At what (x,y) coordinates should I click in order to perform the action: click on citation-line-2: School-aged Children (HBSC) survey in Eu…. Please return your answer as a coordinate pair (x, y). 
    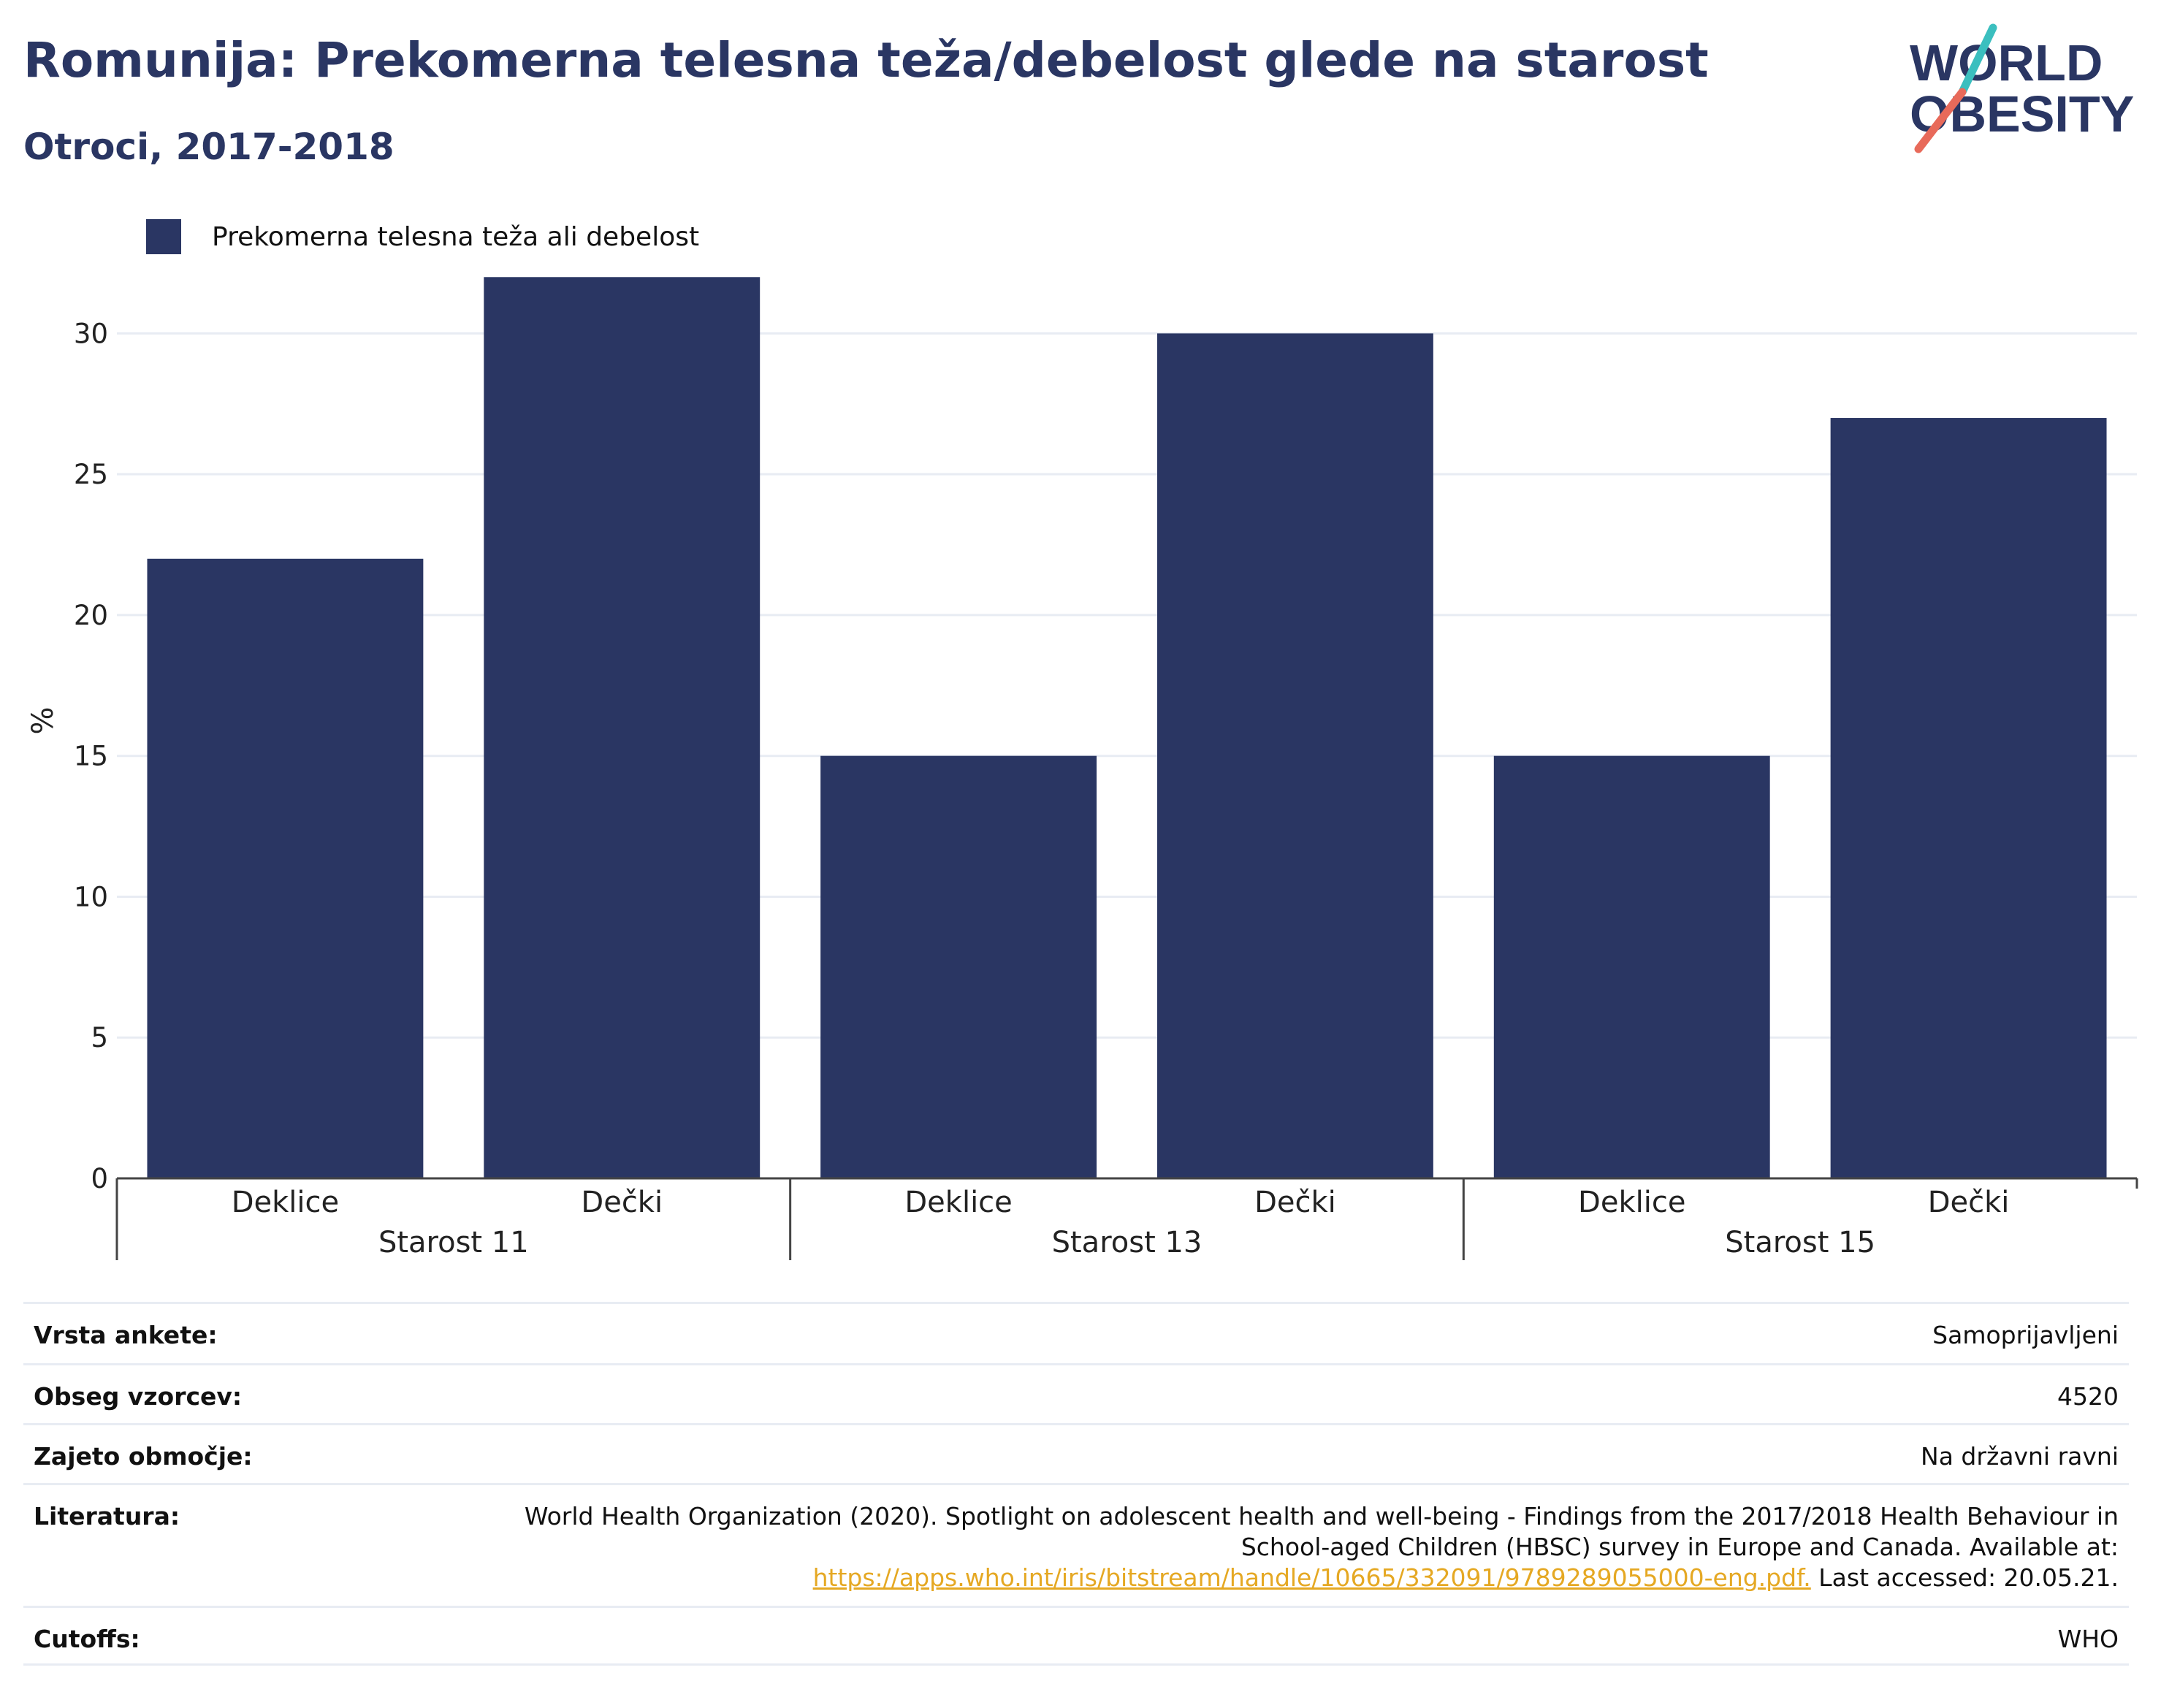
    Looking at the image, I should click on (1680, 1547).